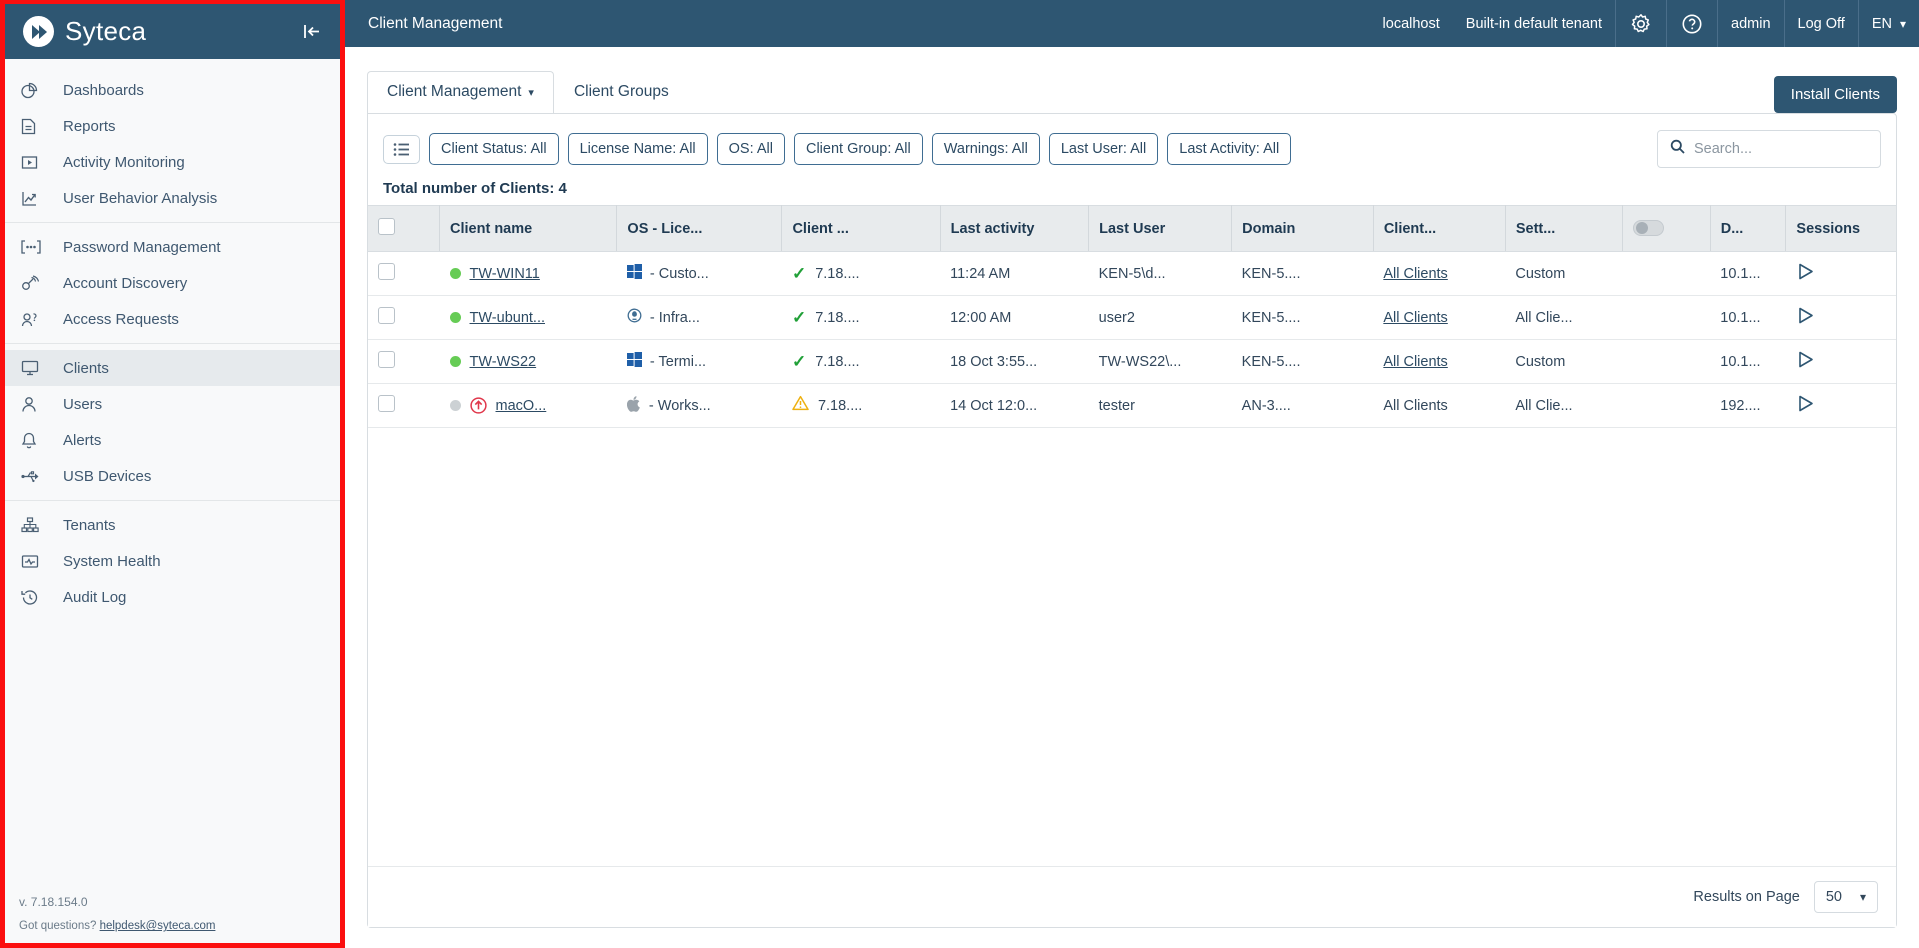  What do you see at coordinates (172, 476) in the screenshot?
I see `sidebar-item-usb-devices: USB Devices` at bounding box center [172, 476].